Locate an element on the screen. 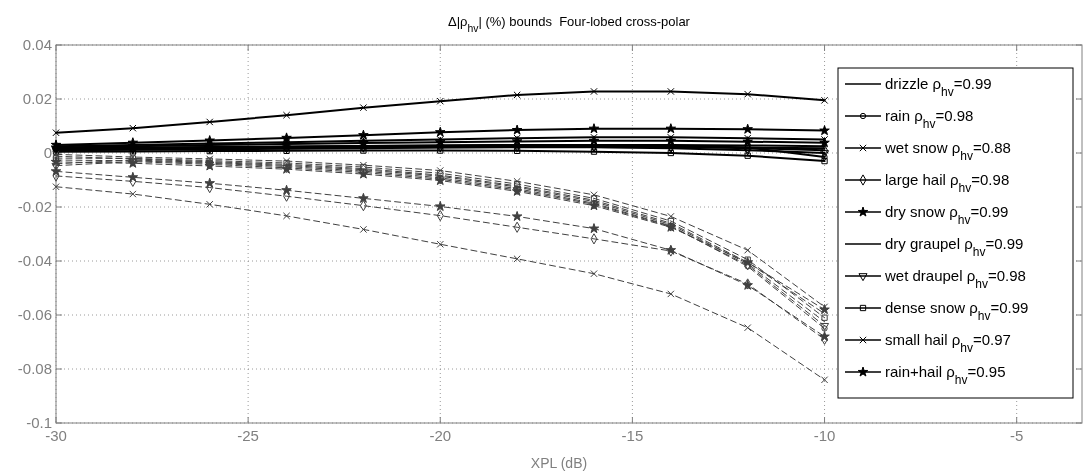 The width and height of the screenshot is (1088, 473). x-tick-label: -25 is located at coordinates (248, 435).